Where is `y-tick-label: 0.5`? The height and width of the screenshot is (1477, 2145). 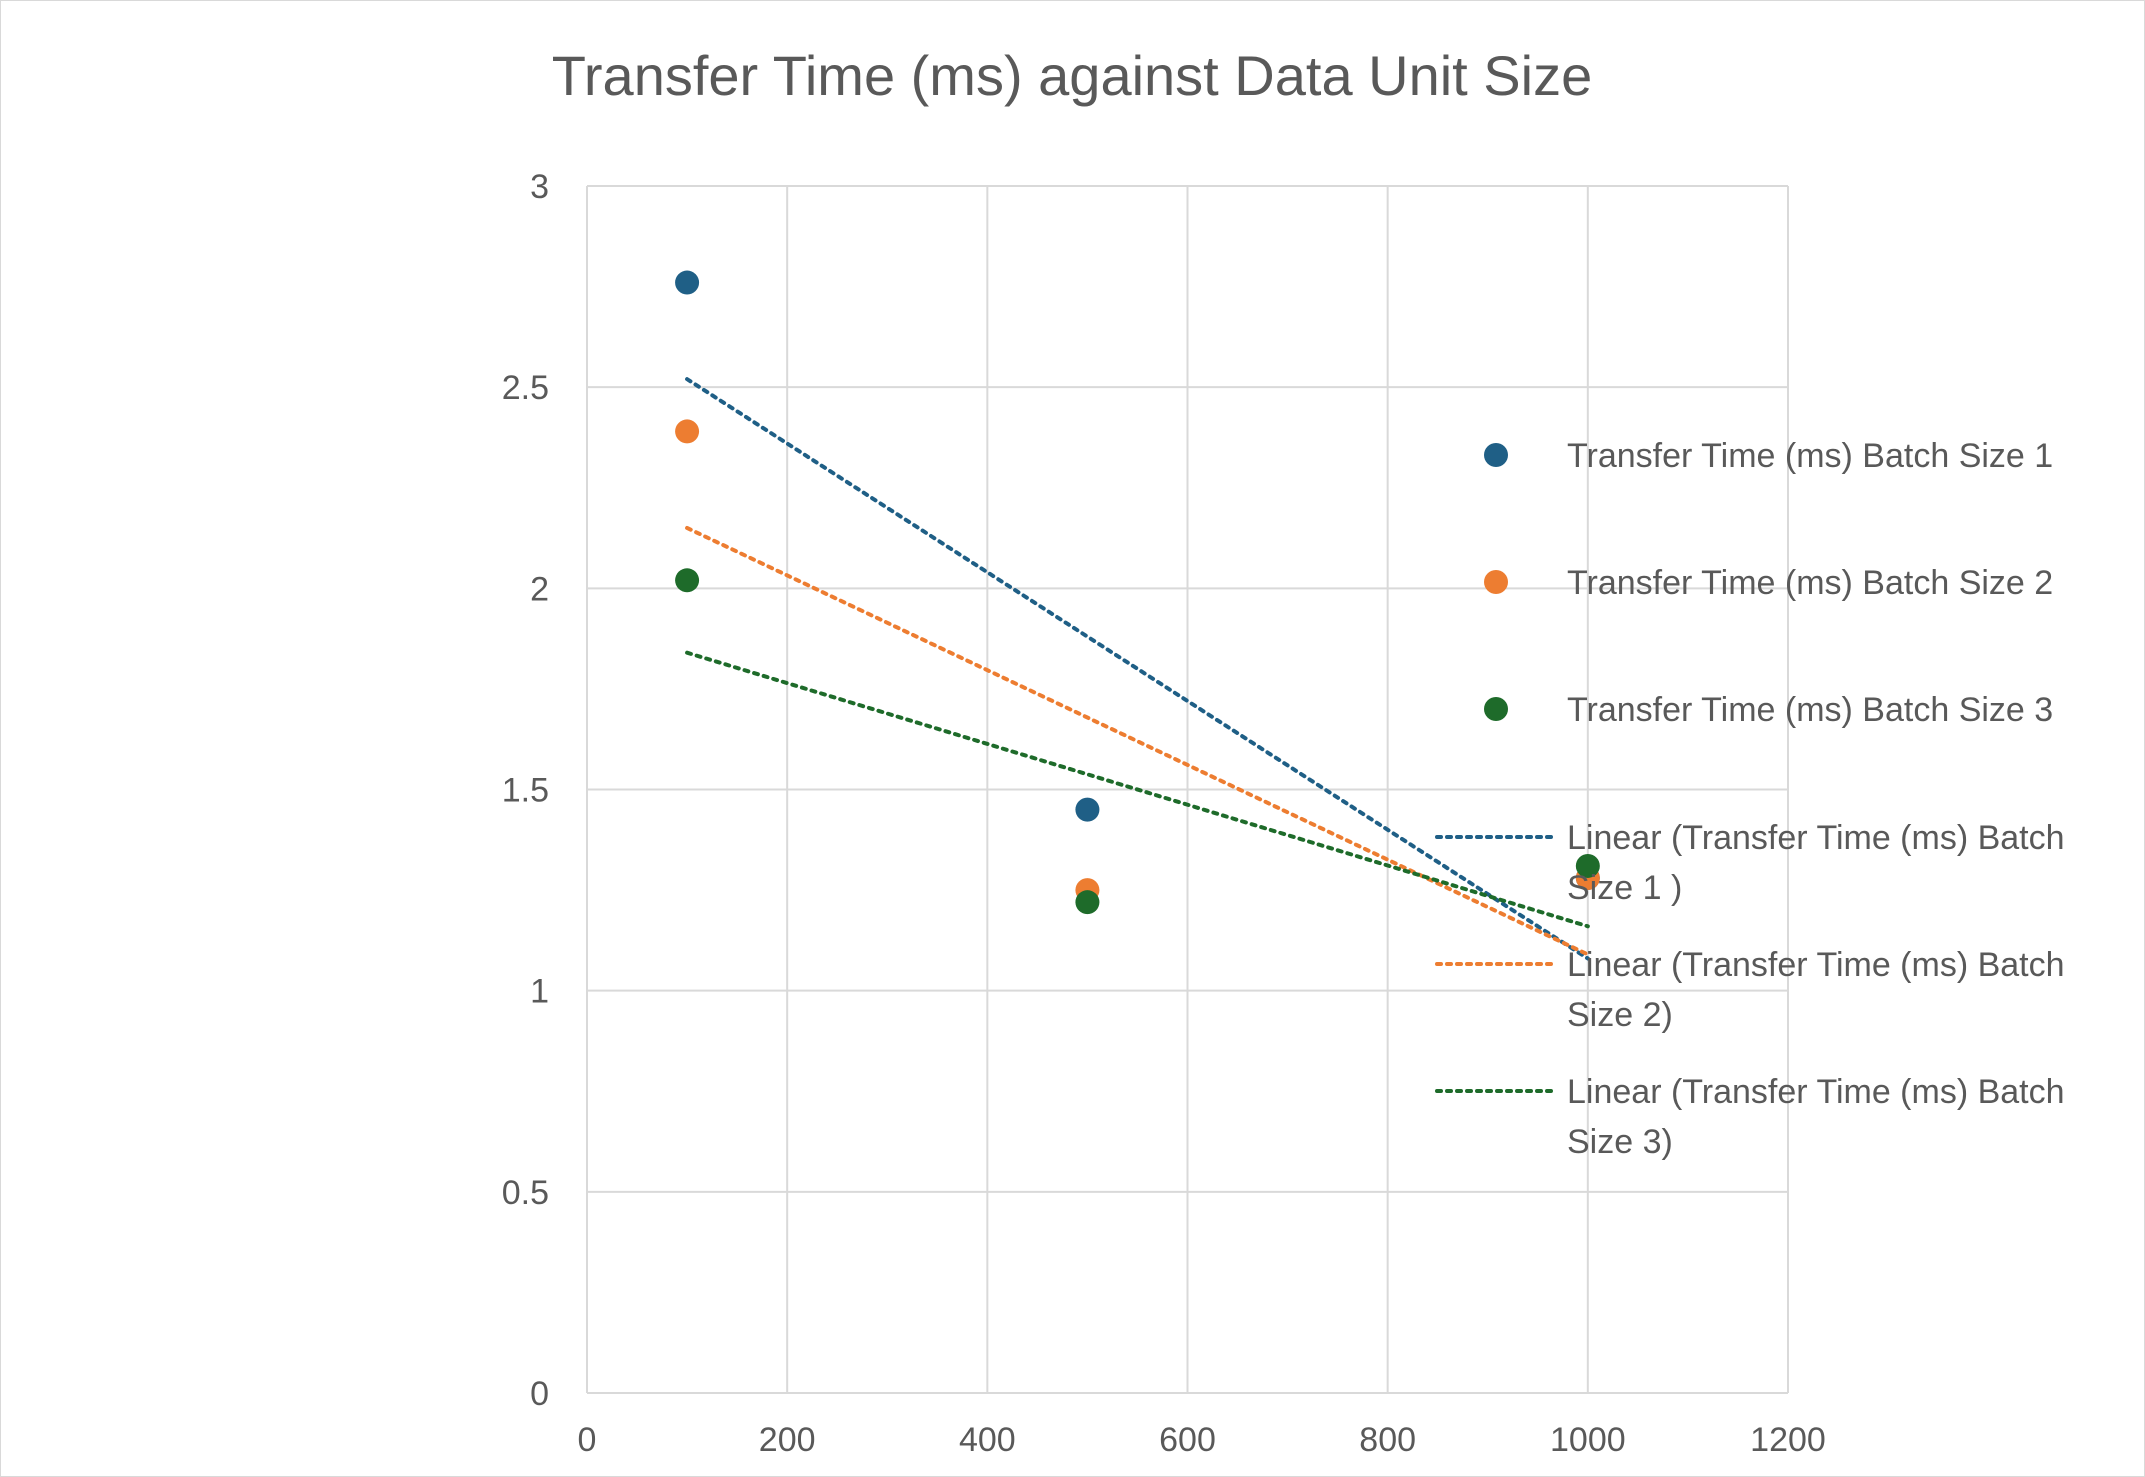
y-tick-label: 0.5 is located at coordinates (525, 1193).